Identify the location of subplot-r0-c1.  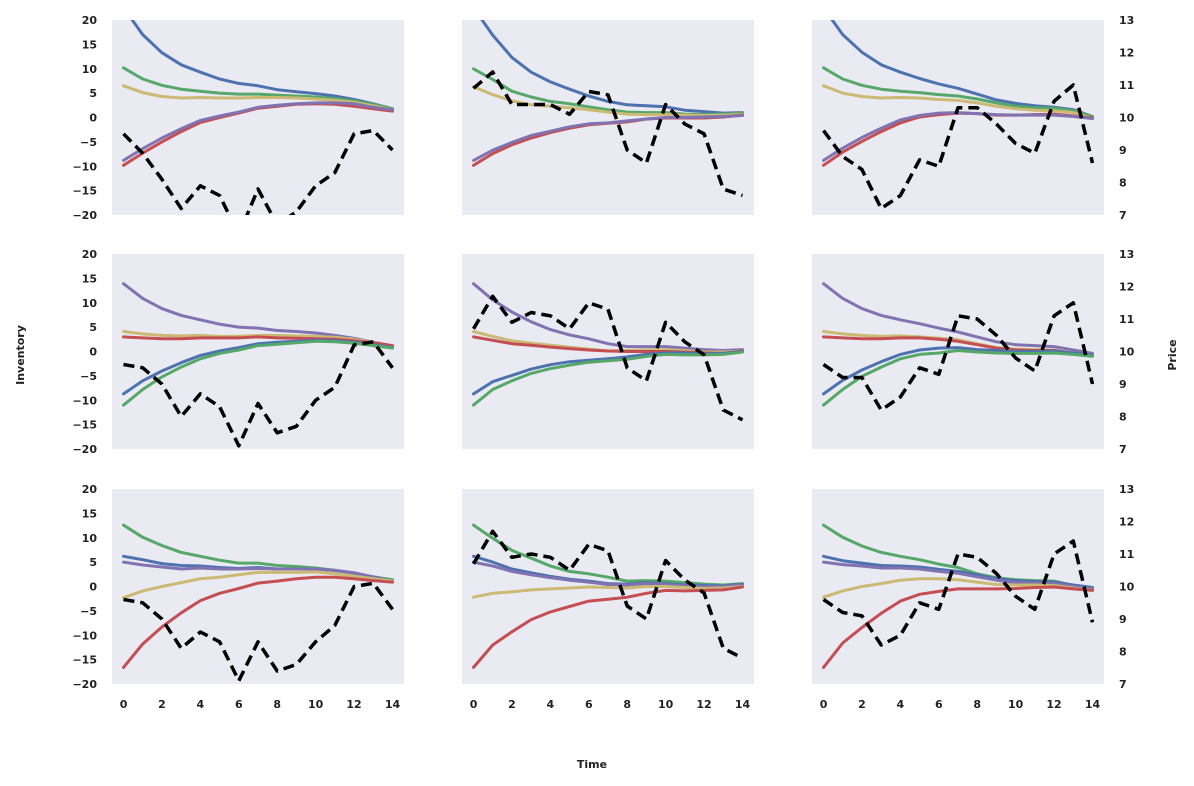
(608, 117).